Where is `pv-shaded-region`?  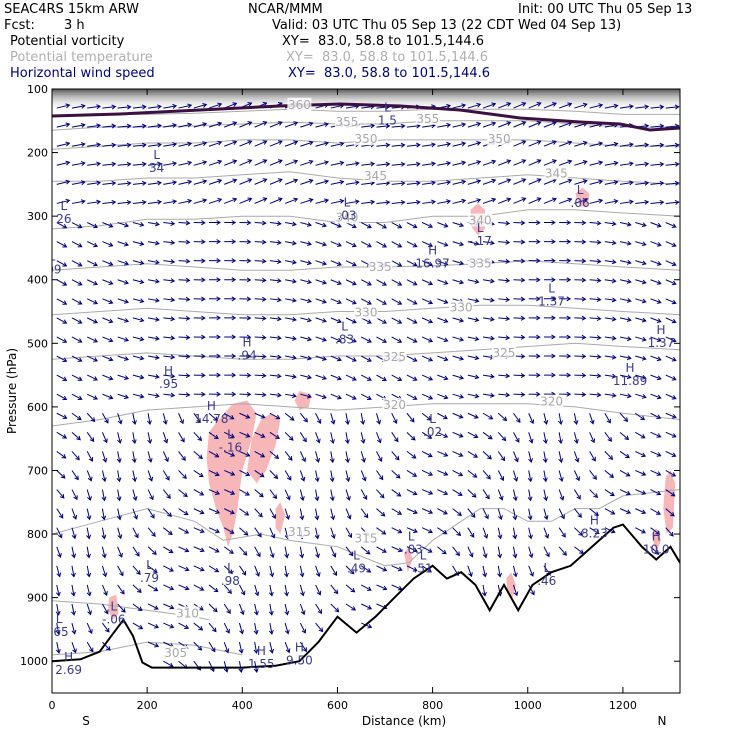 pv-shaded-region is located at coordinates (113, 607).